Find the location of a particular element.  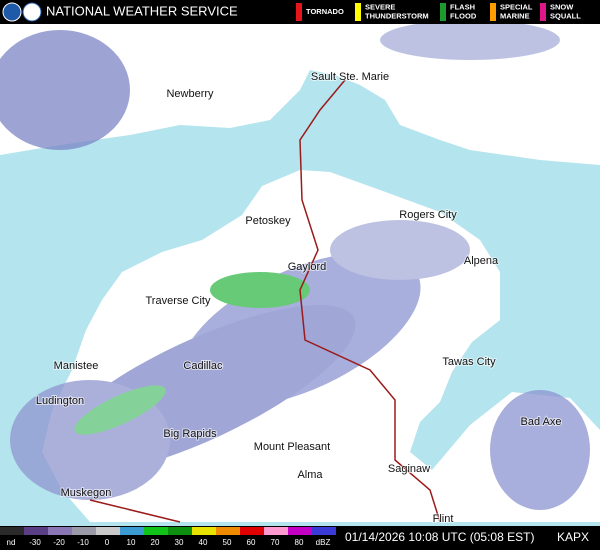

scale-label: 40 is located at coordinates (203, 542).